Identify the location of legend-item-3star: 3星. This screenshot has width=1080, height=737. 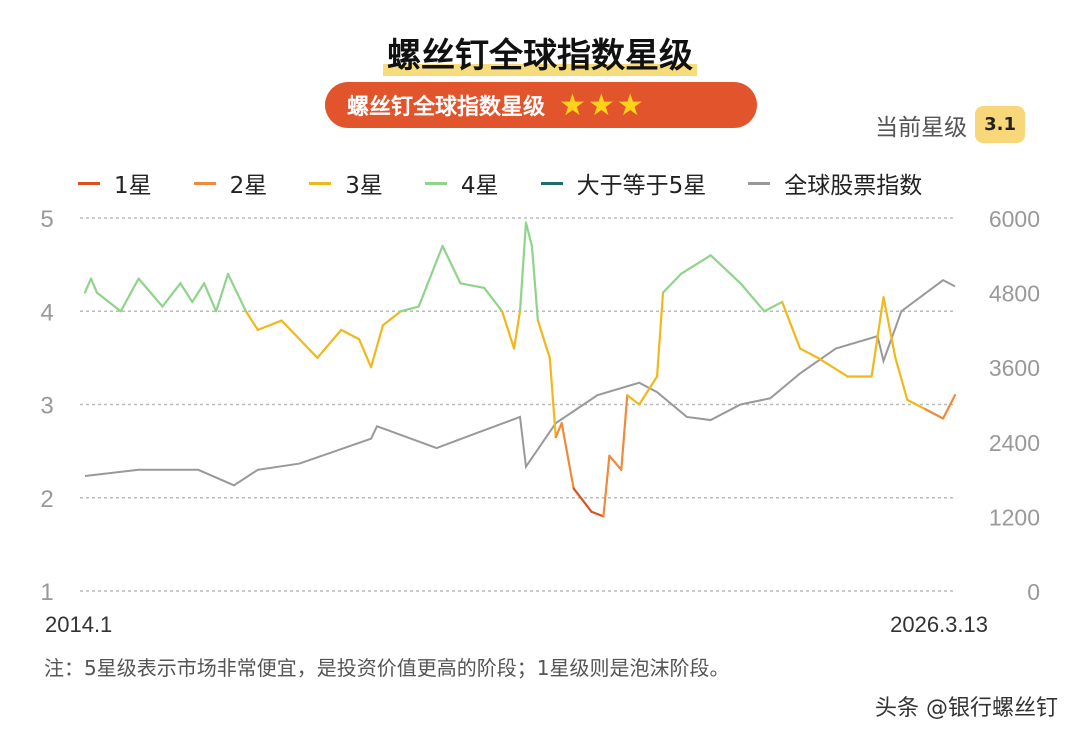
(346, 183).